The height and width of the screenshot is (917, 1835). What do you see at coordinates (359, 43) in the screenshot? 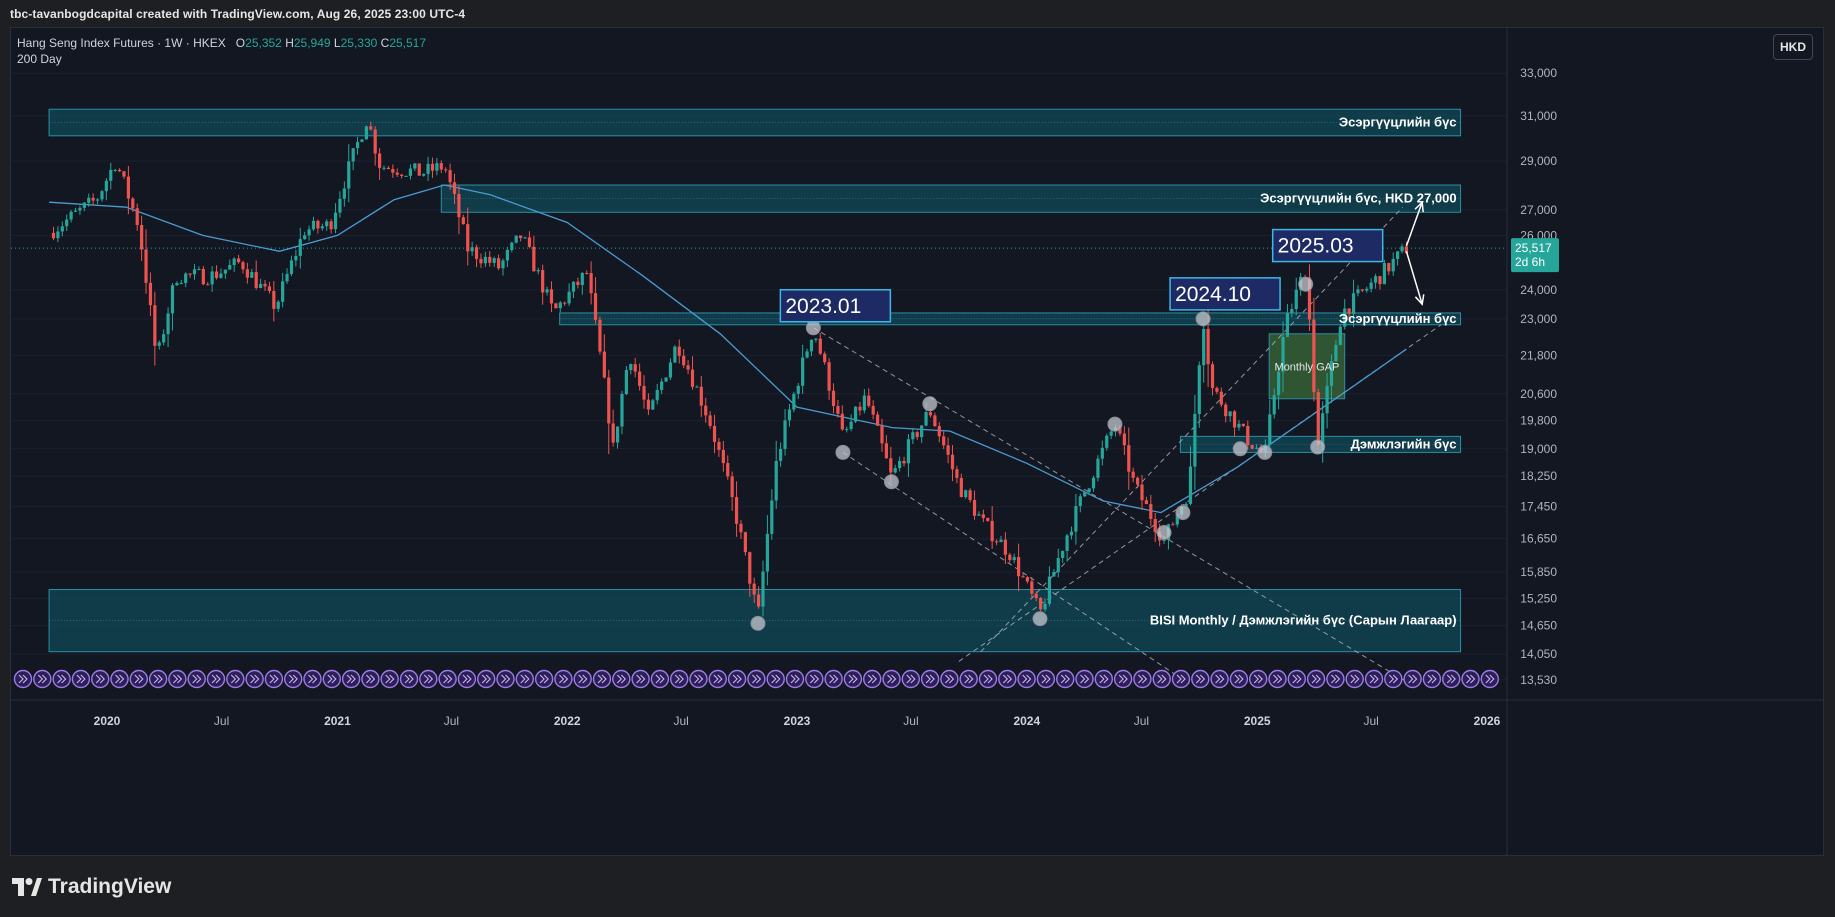
I see `low-value: 25,330` at bounding box center [359, 43].